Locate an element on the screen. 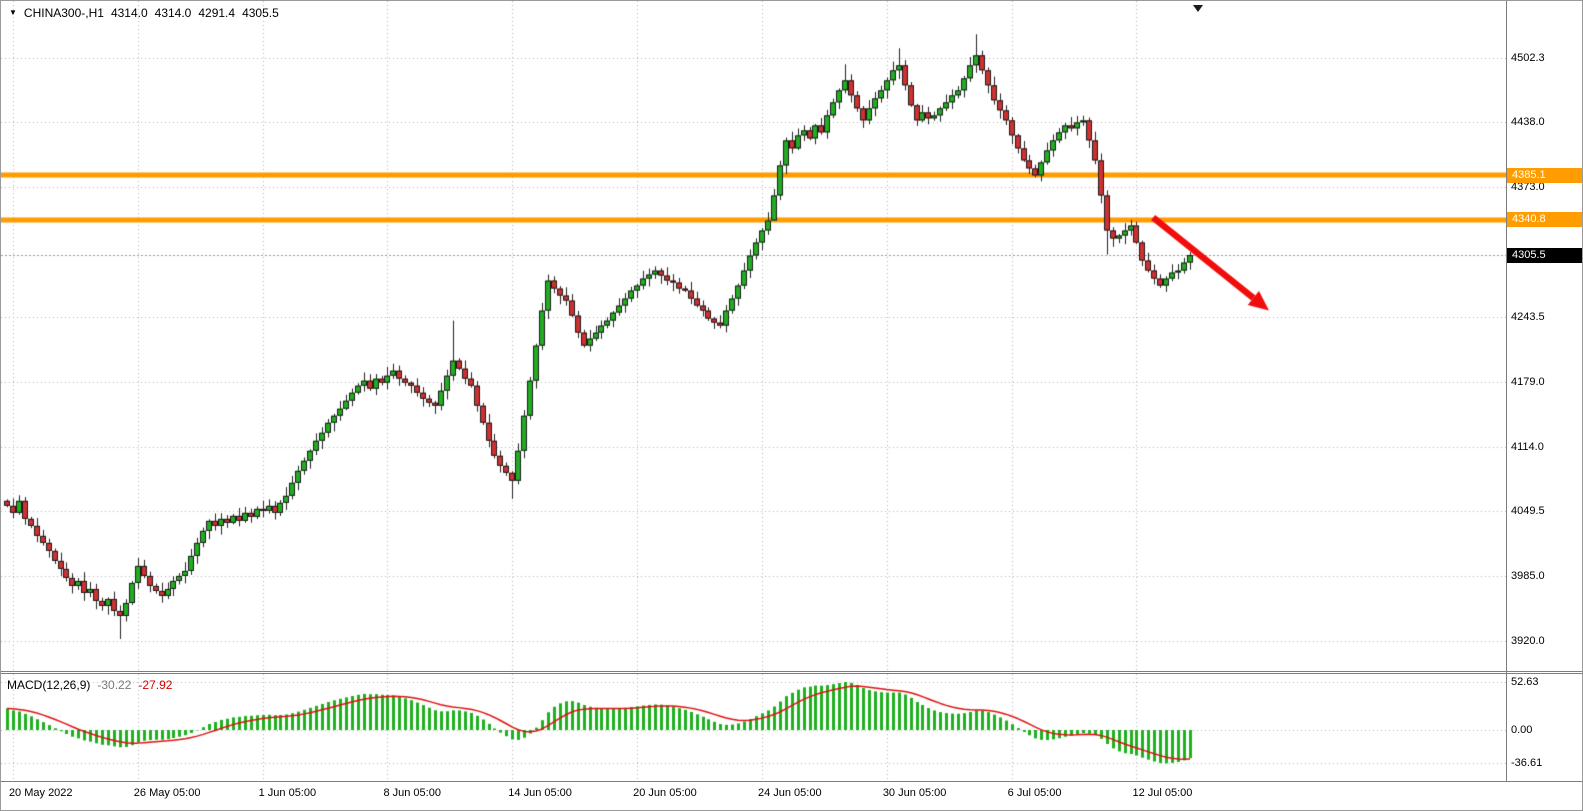 Image resolution: width=1583 pixels, height=811 pixels. time-tick-label: 1 Jun 05:00 is located at coordinates (287, 793).